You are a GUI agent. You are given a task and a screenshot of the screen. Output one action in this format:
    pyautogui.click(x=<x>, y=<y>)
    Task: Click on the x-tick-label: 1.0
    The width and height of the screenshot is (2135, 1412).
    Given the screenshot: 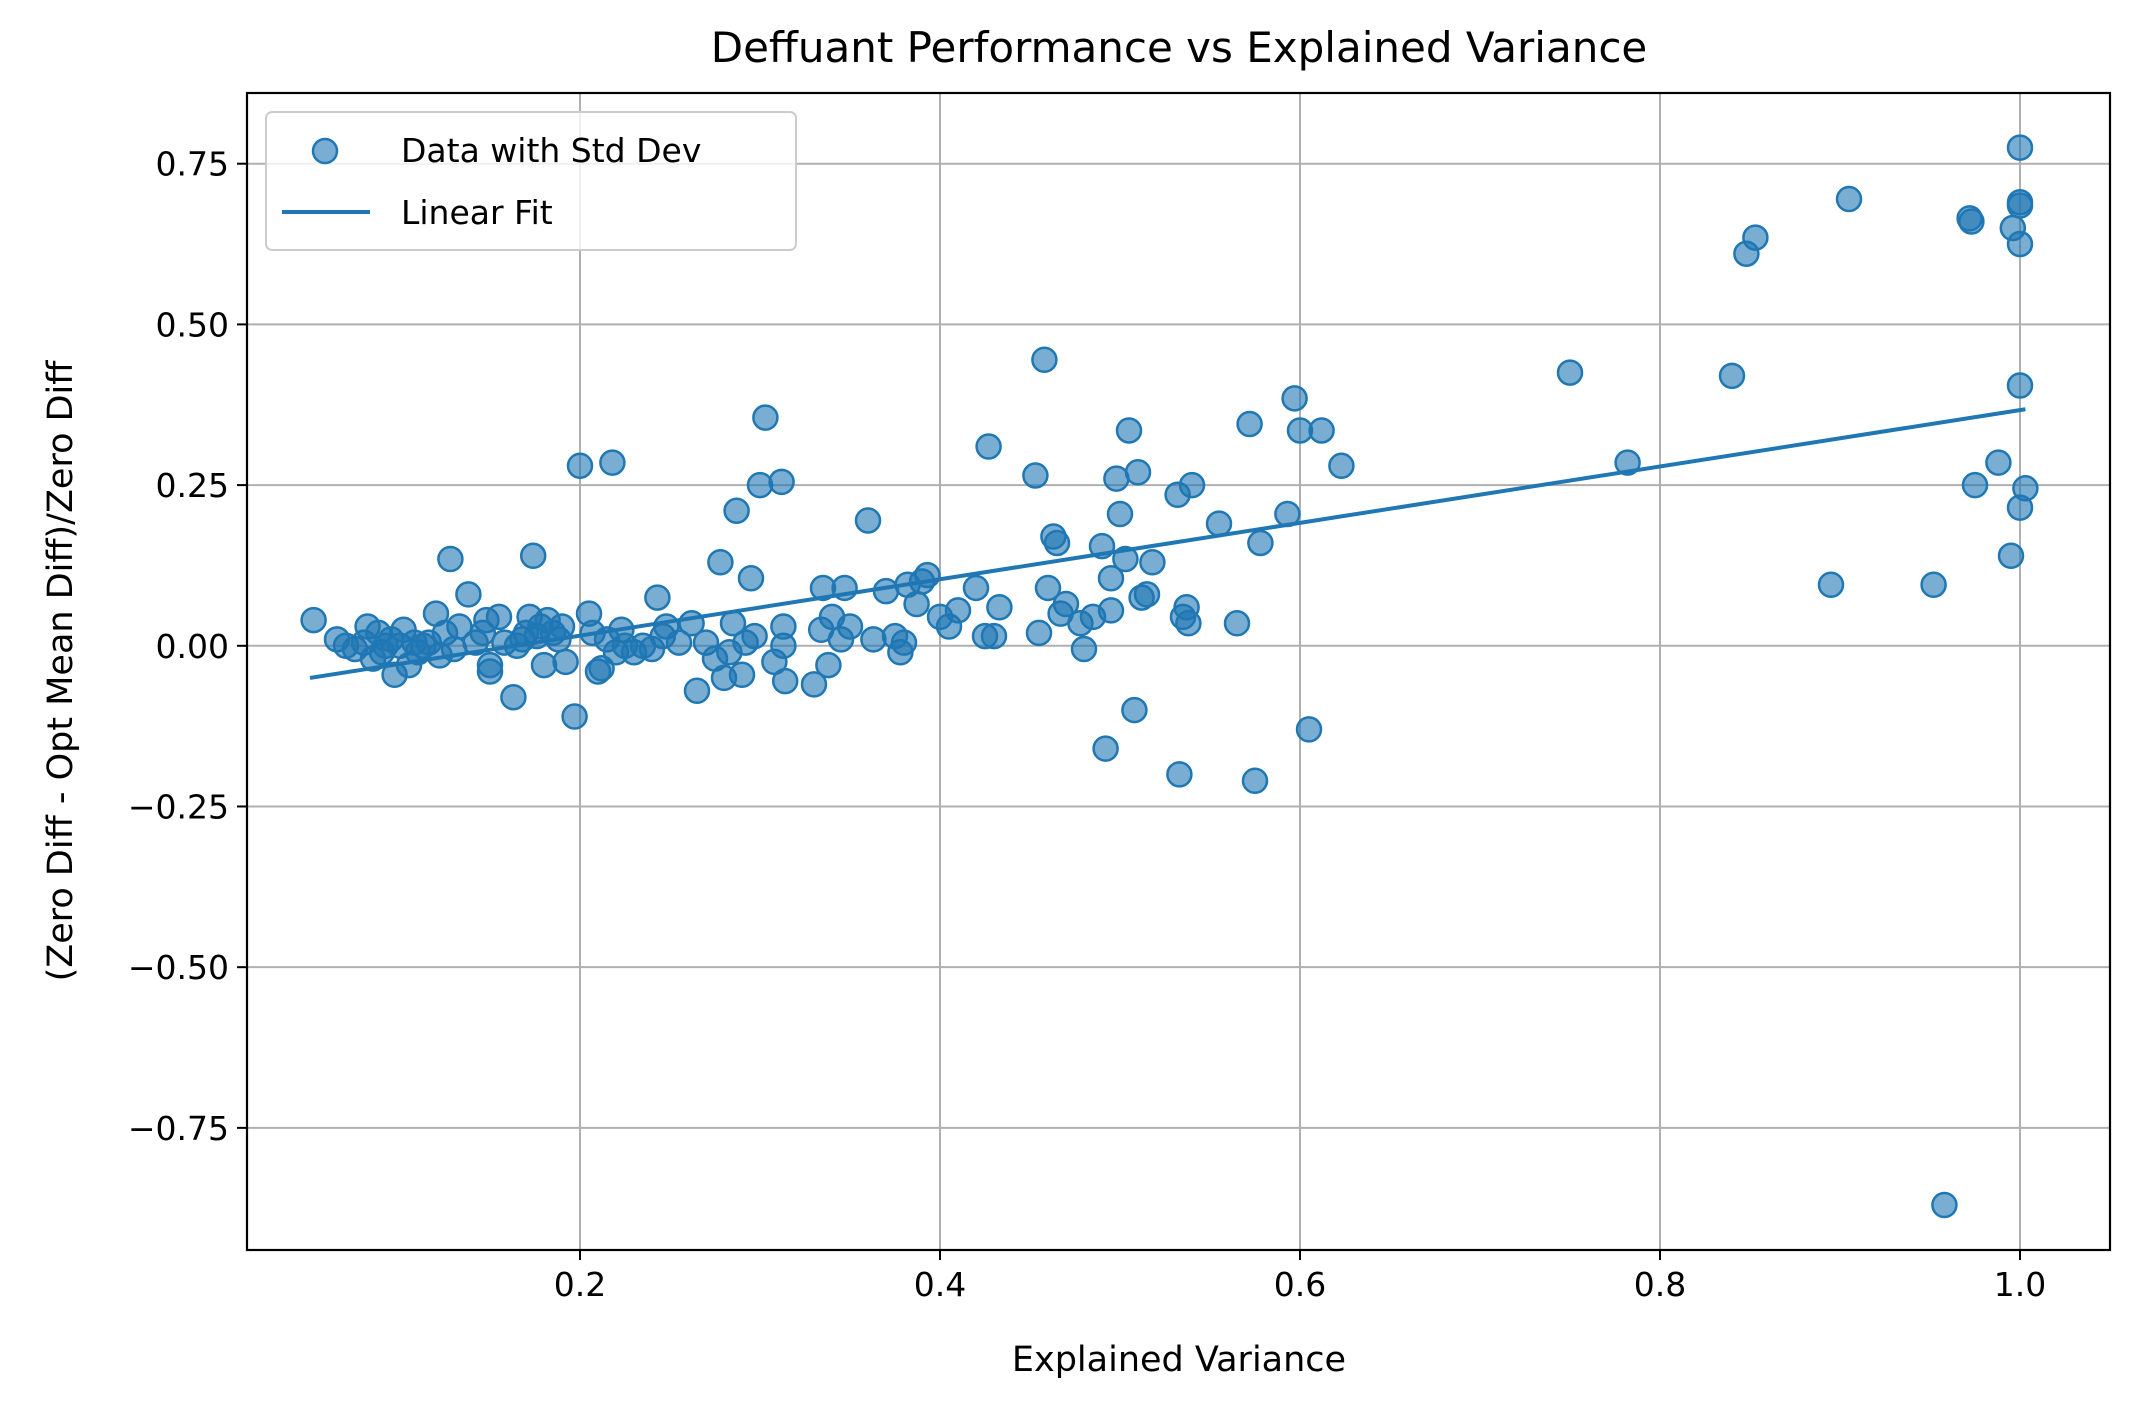 What is the action you would take?
    pyautogui.click(x=2020, y=1284)
    